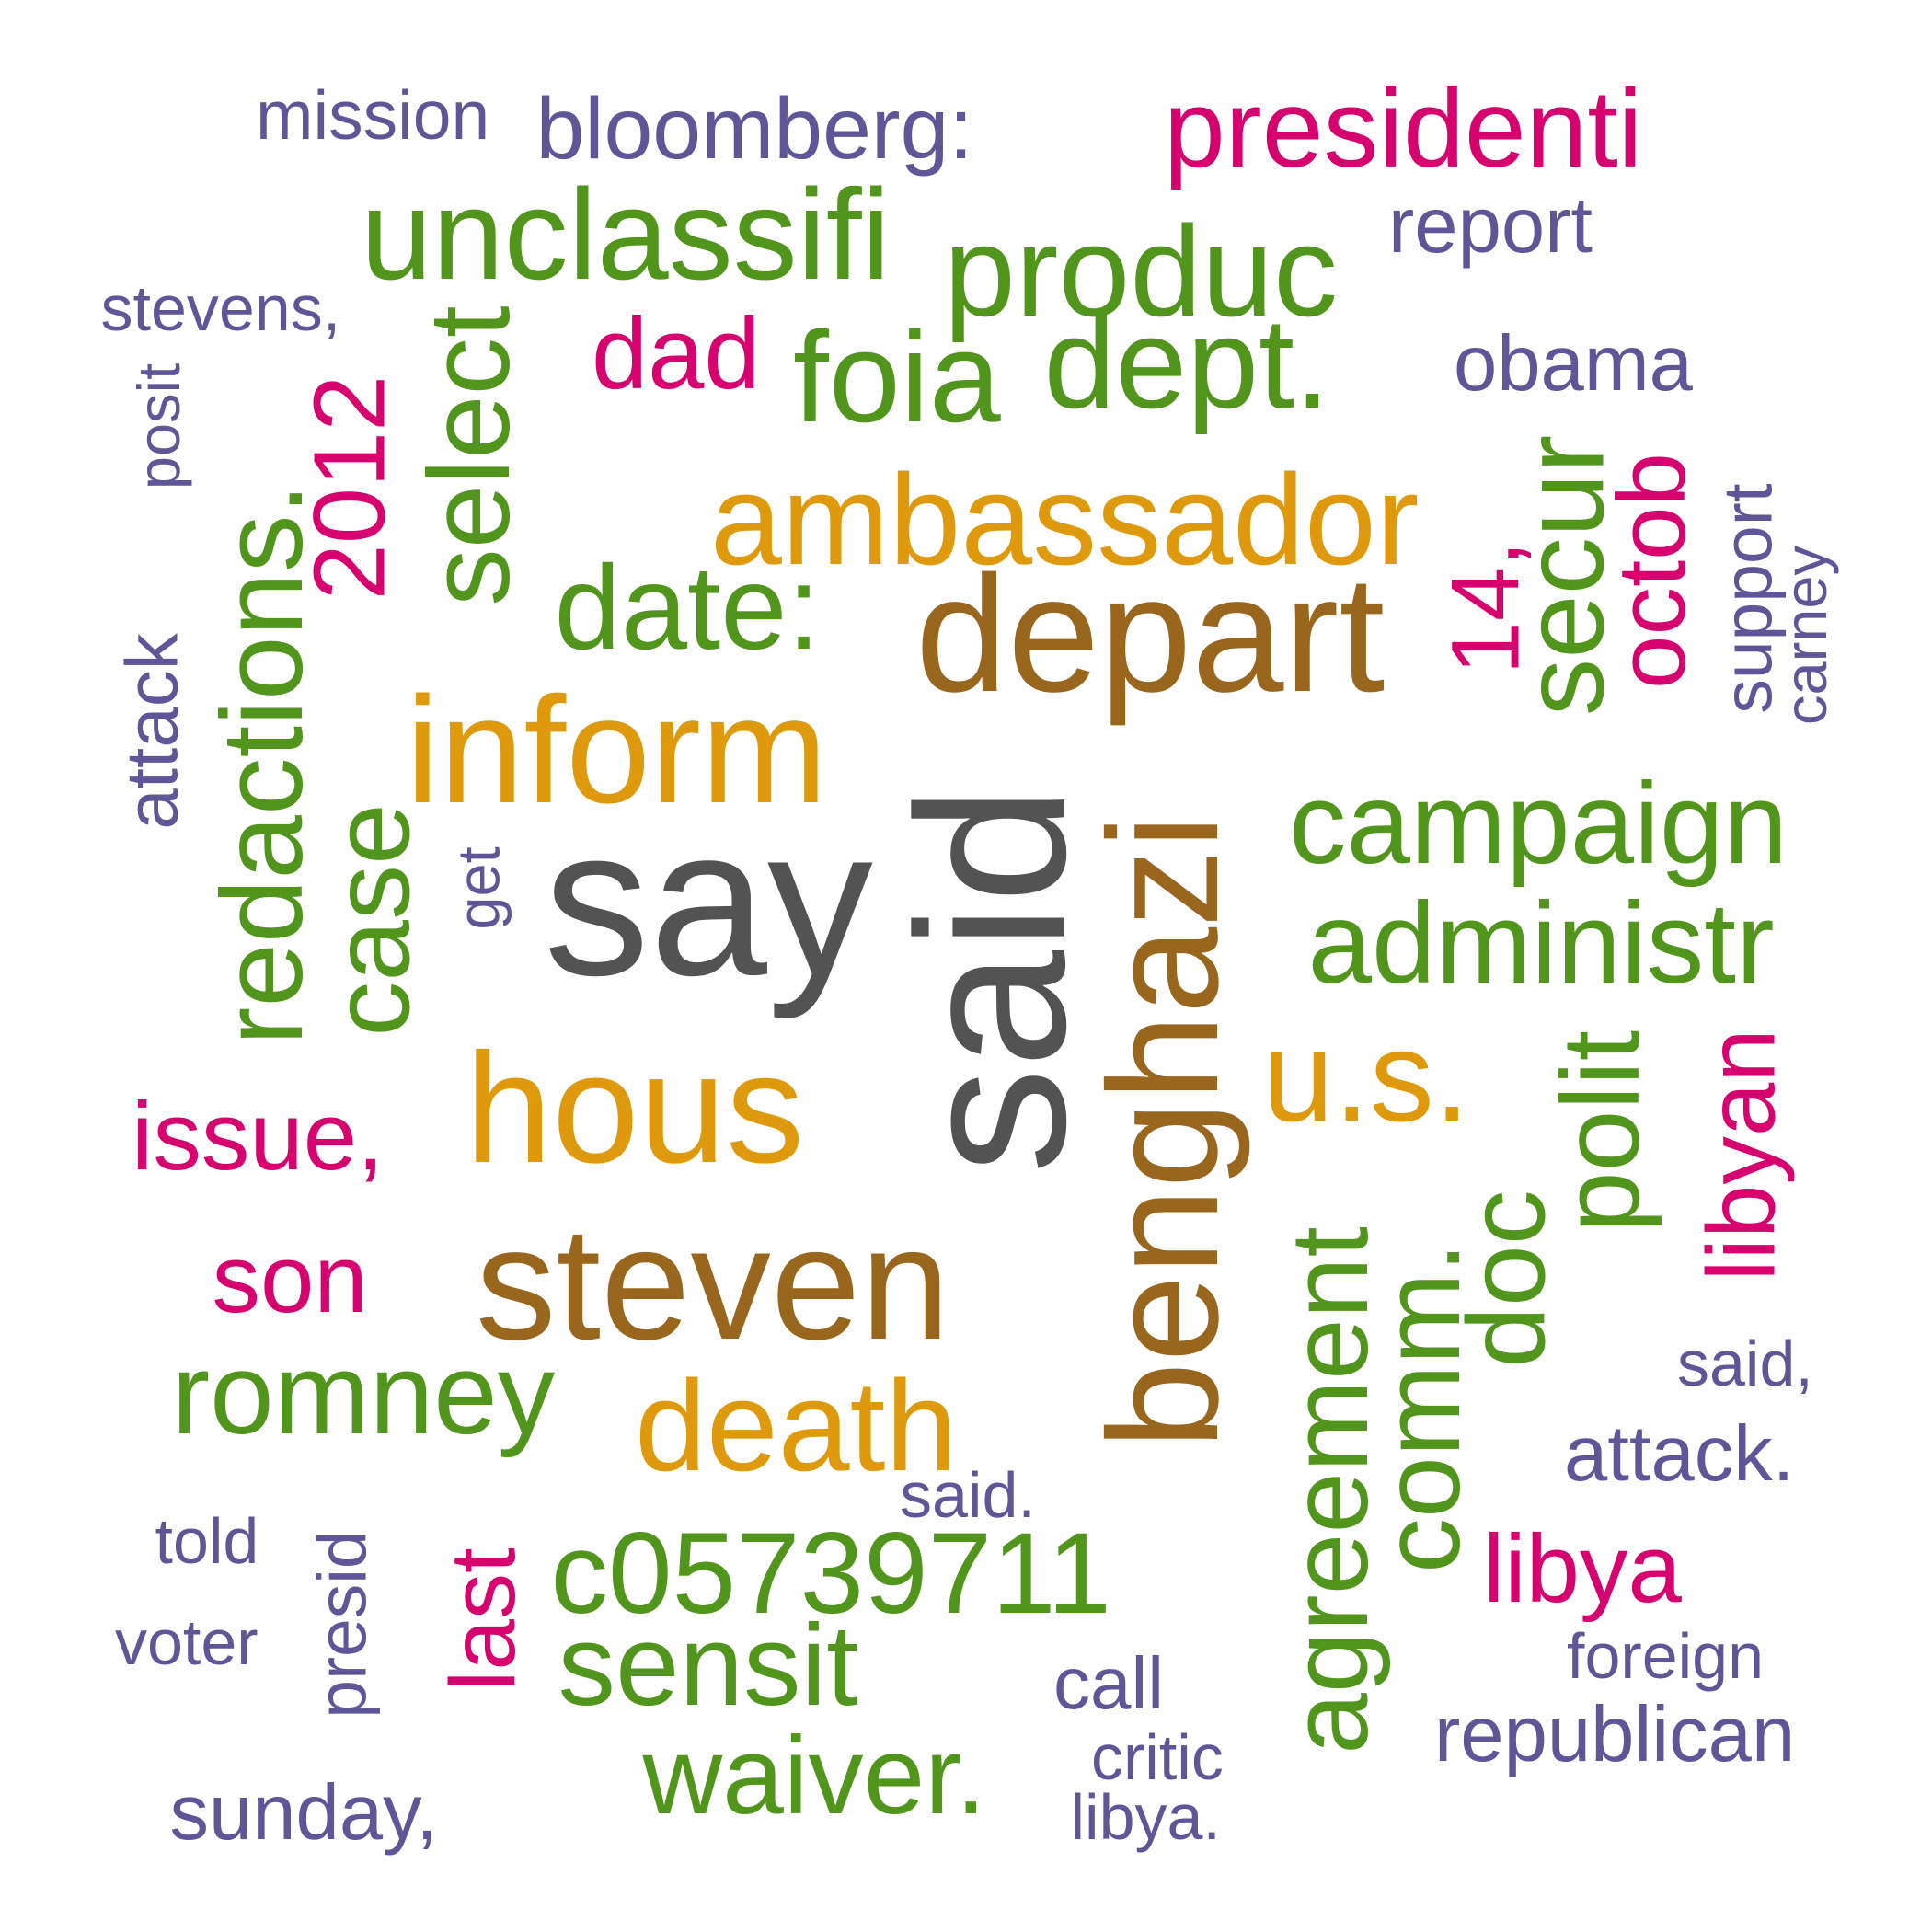 The image size is (1932, 1932). I want to click on word-56: foreign, so click(1666, 1656).